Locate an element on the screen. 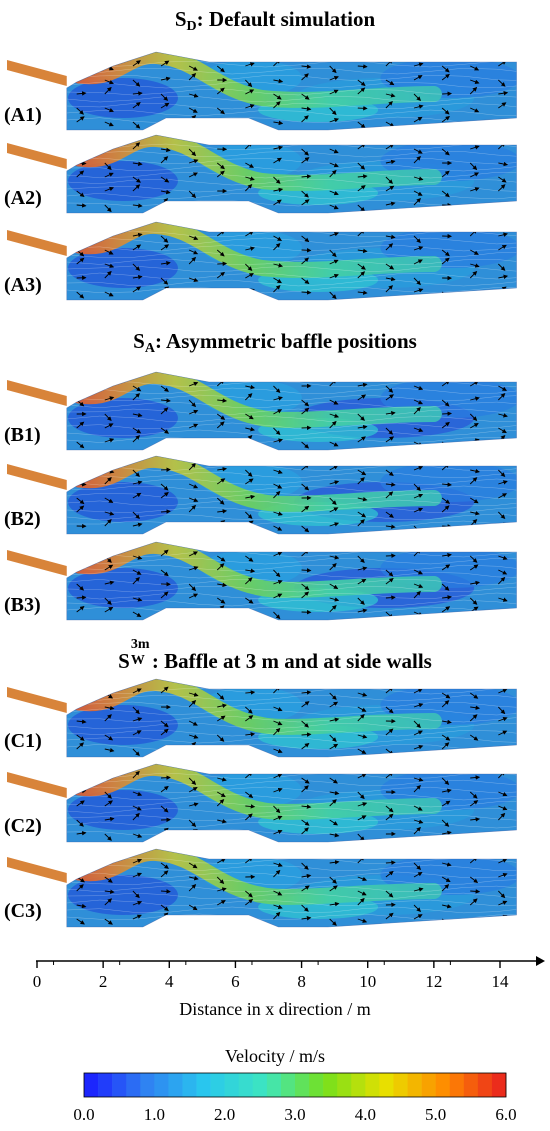  velocity-region is located at coordinates (122, 895).